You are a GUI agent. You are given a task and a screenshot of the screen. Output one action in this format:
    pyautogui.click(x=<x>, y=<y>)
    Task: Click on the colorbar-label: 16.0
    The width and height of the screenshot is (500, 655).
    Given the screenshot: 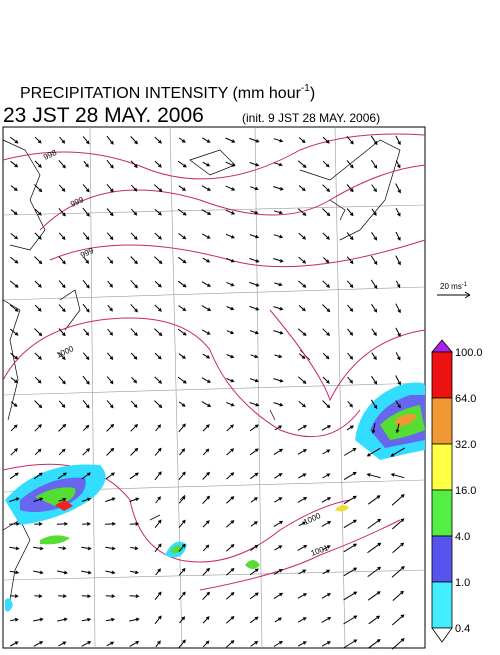 What is the action you would take?
    pyautogui.click(x=465, y=491)
    